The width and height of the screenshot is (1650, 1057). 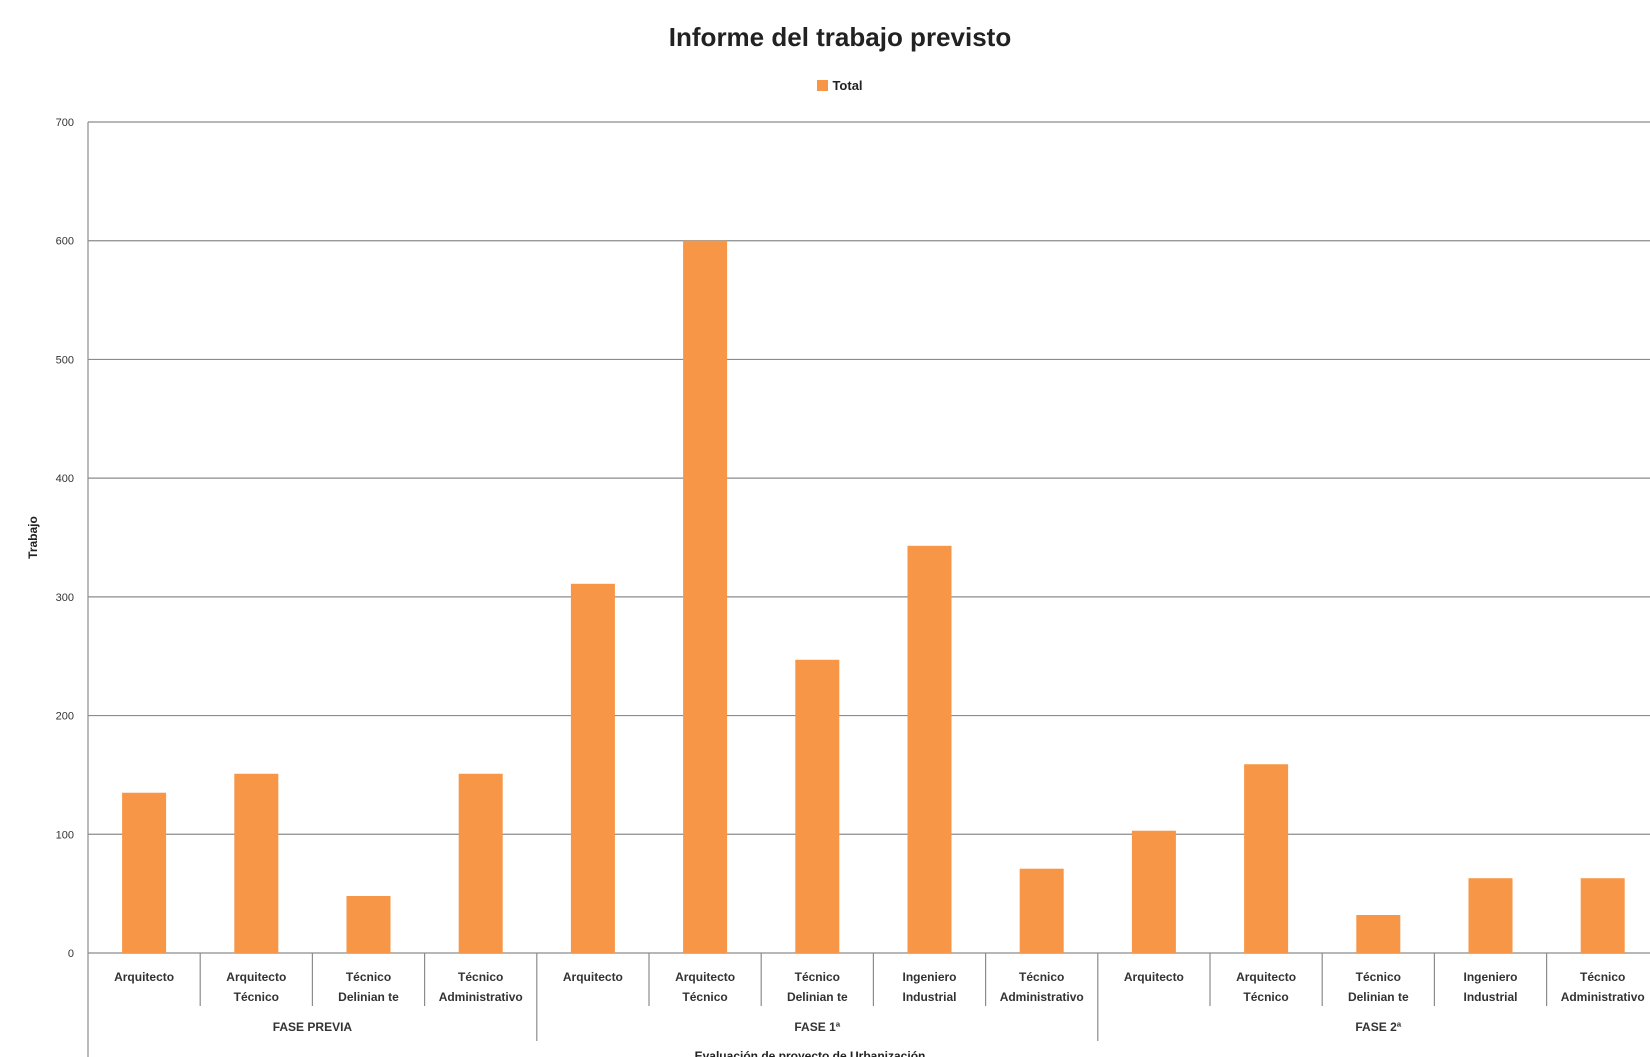 I want to click on group-label: FASE 1ª, so click(x=817, y=1027).